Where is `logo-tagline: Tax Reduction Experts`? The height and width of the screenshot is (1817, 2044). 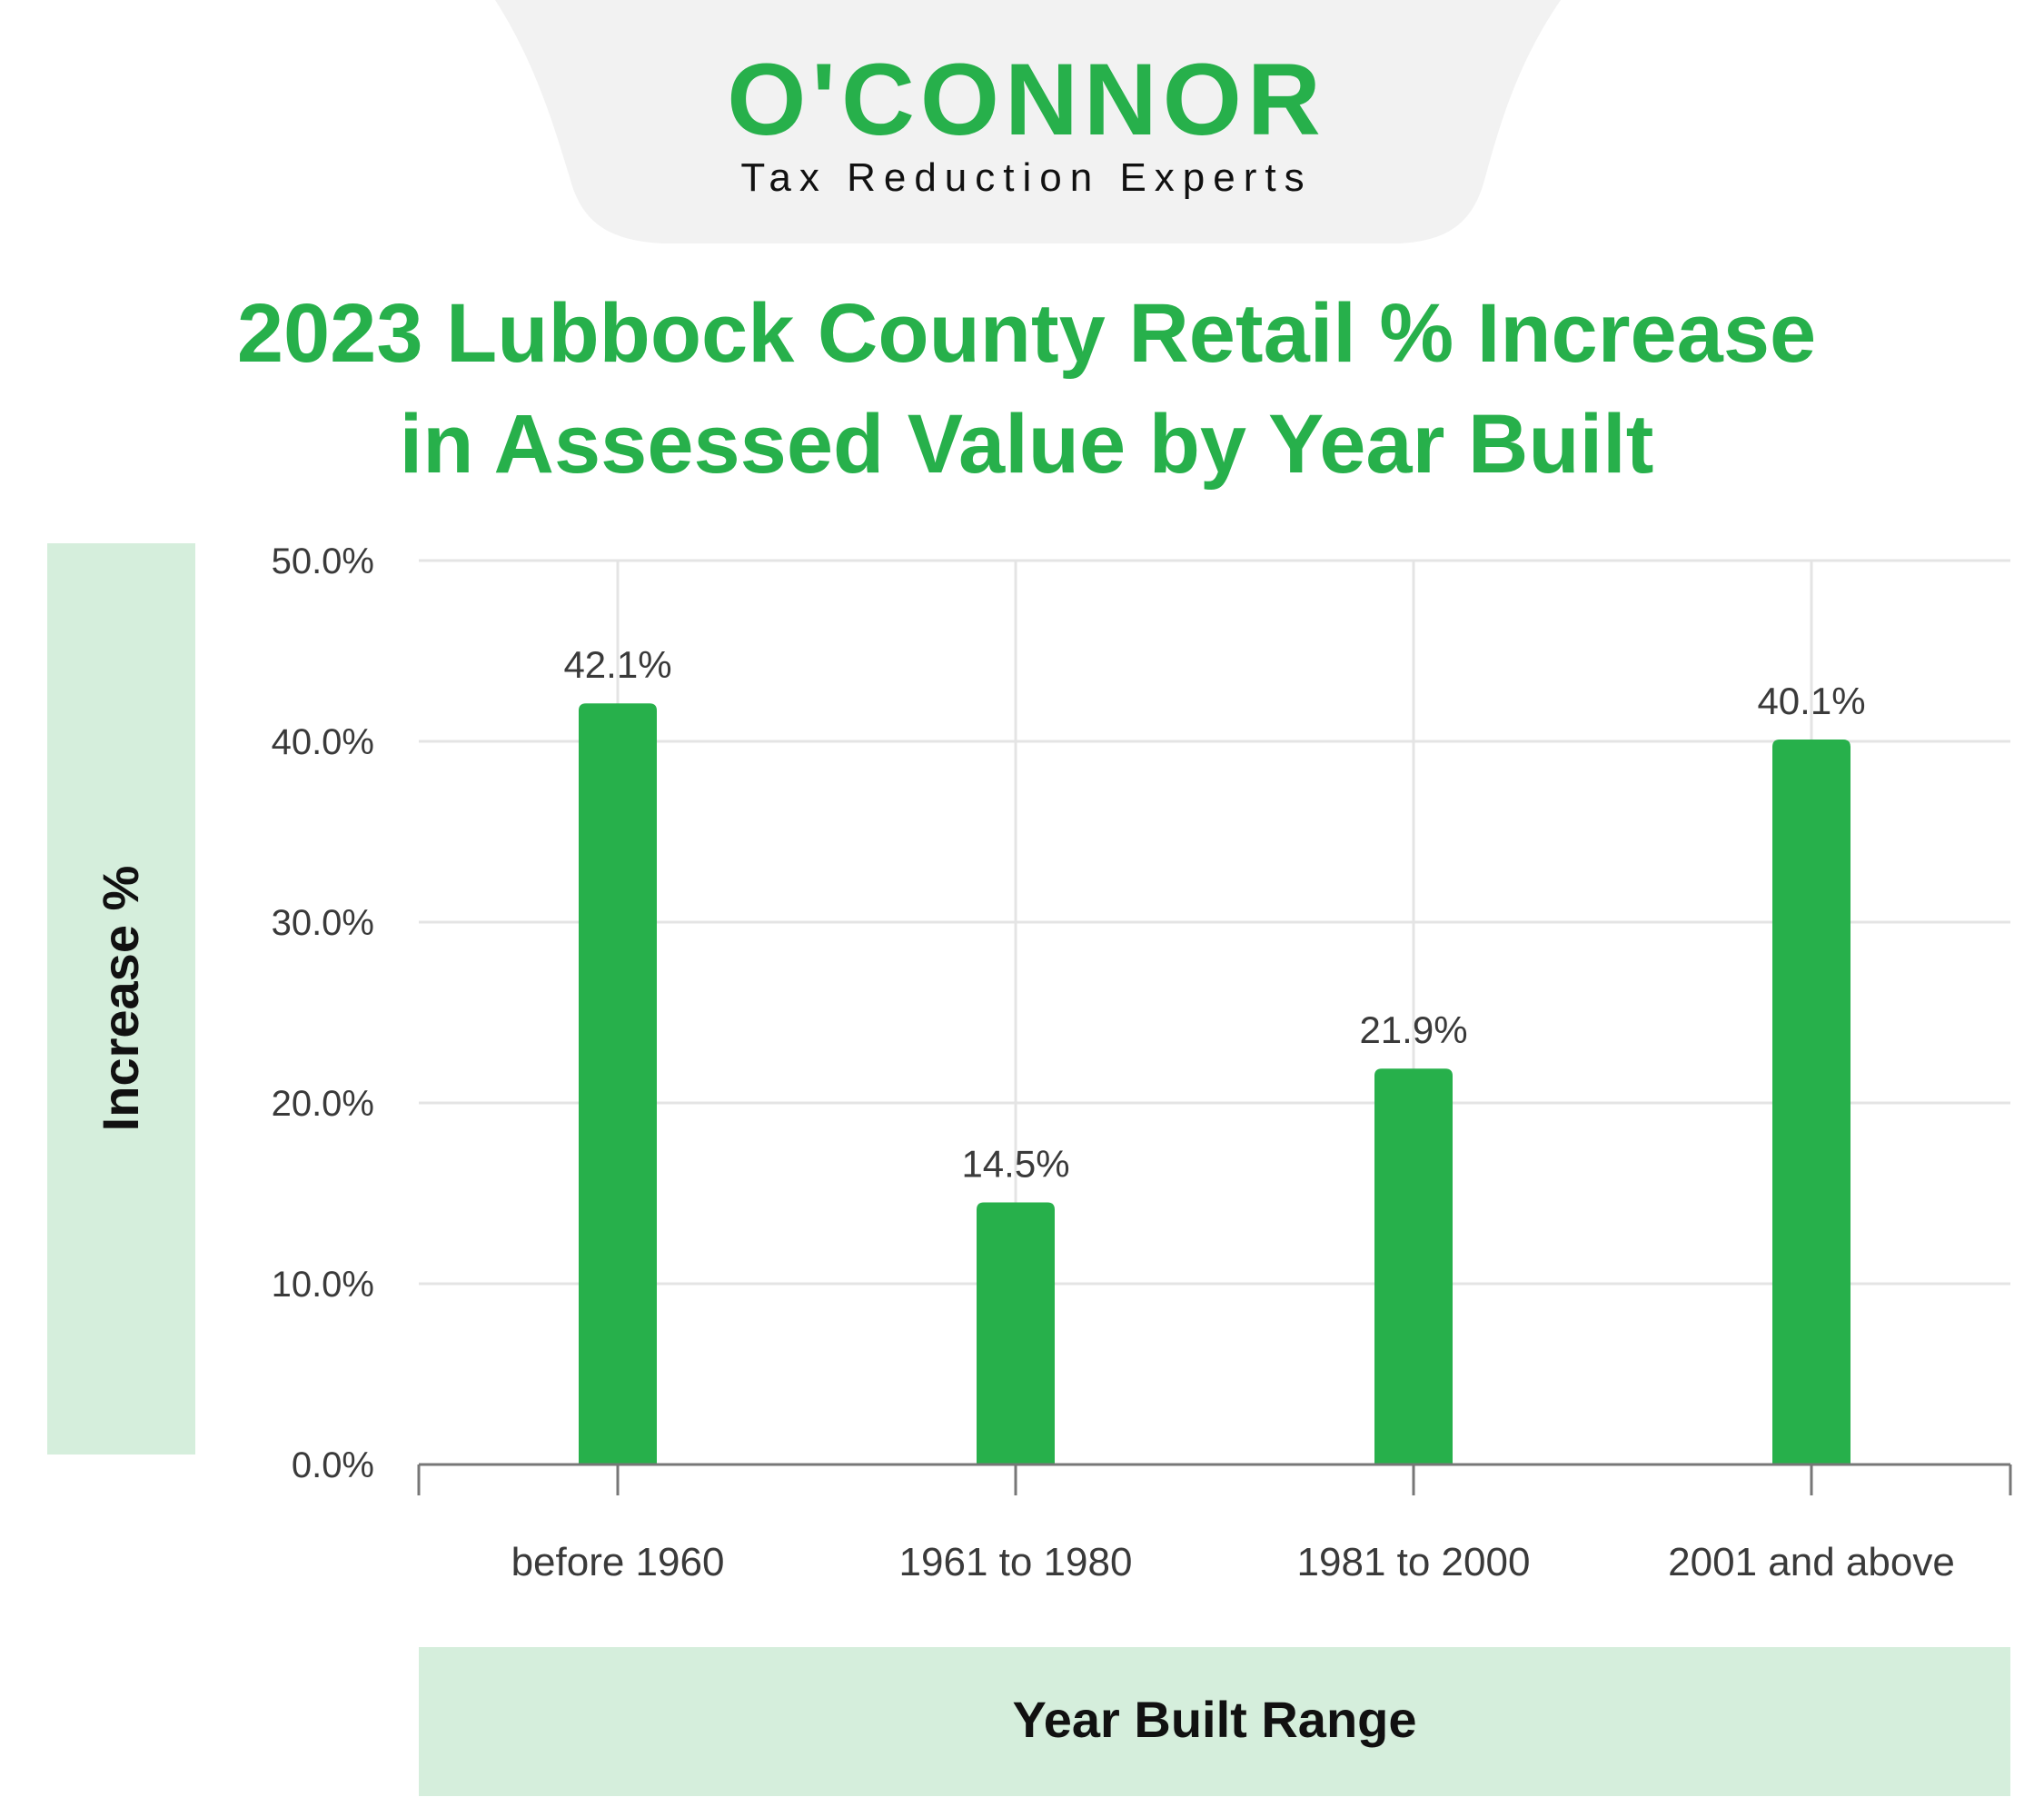
logo-tagline: Tax Reduction Experts is located at coordinates (1026, 177).